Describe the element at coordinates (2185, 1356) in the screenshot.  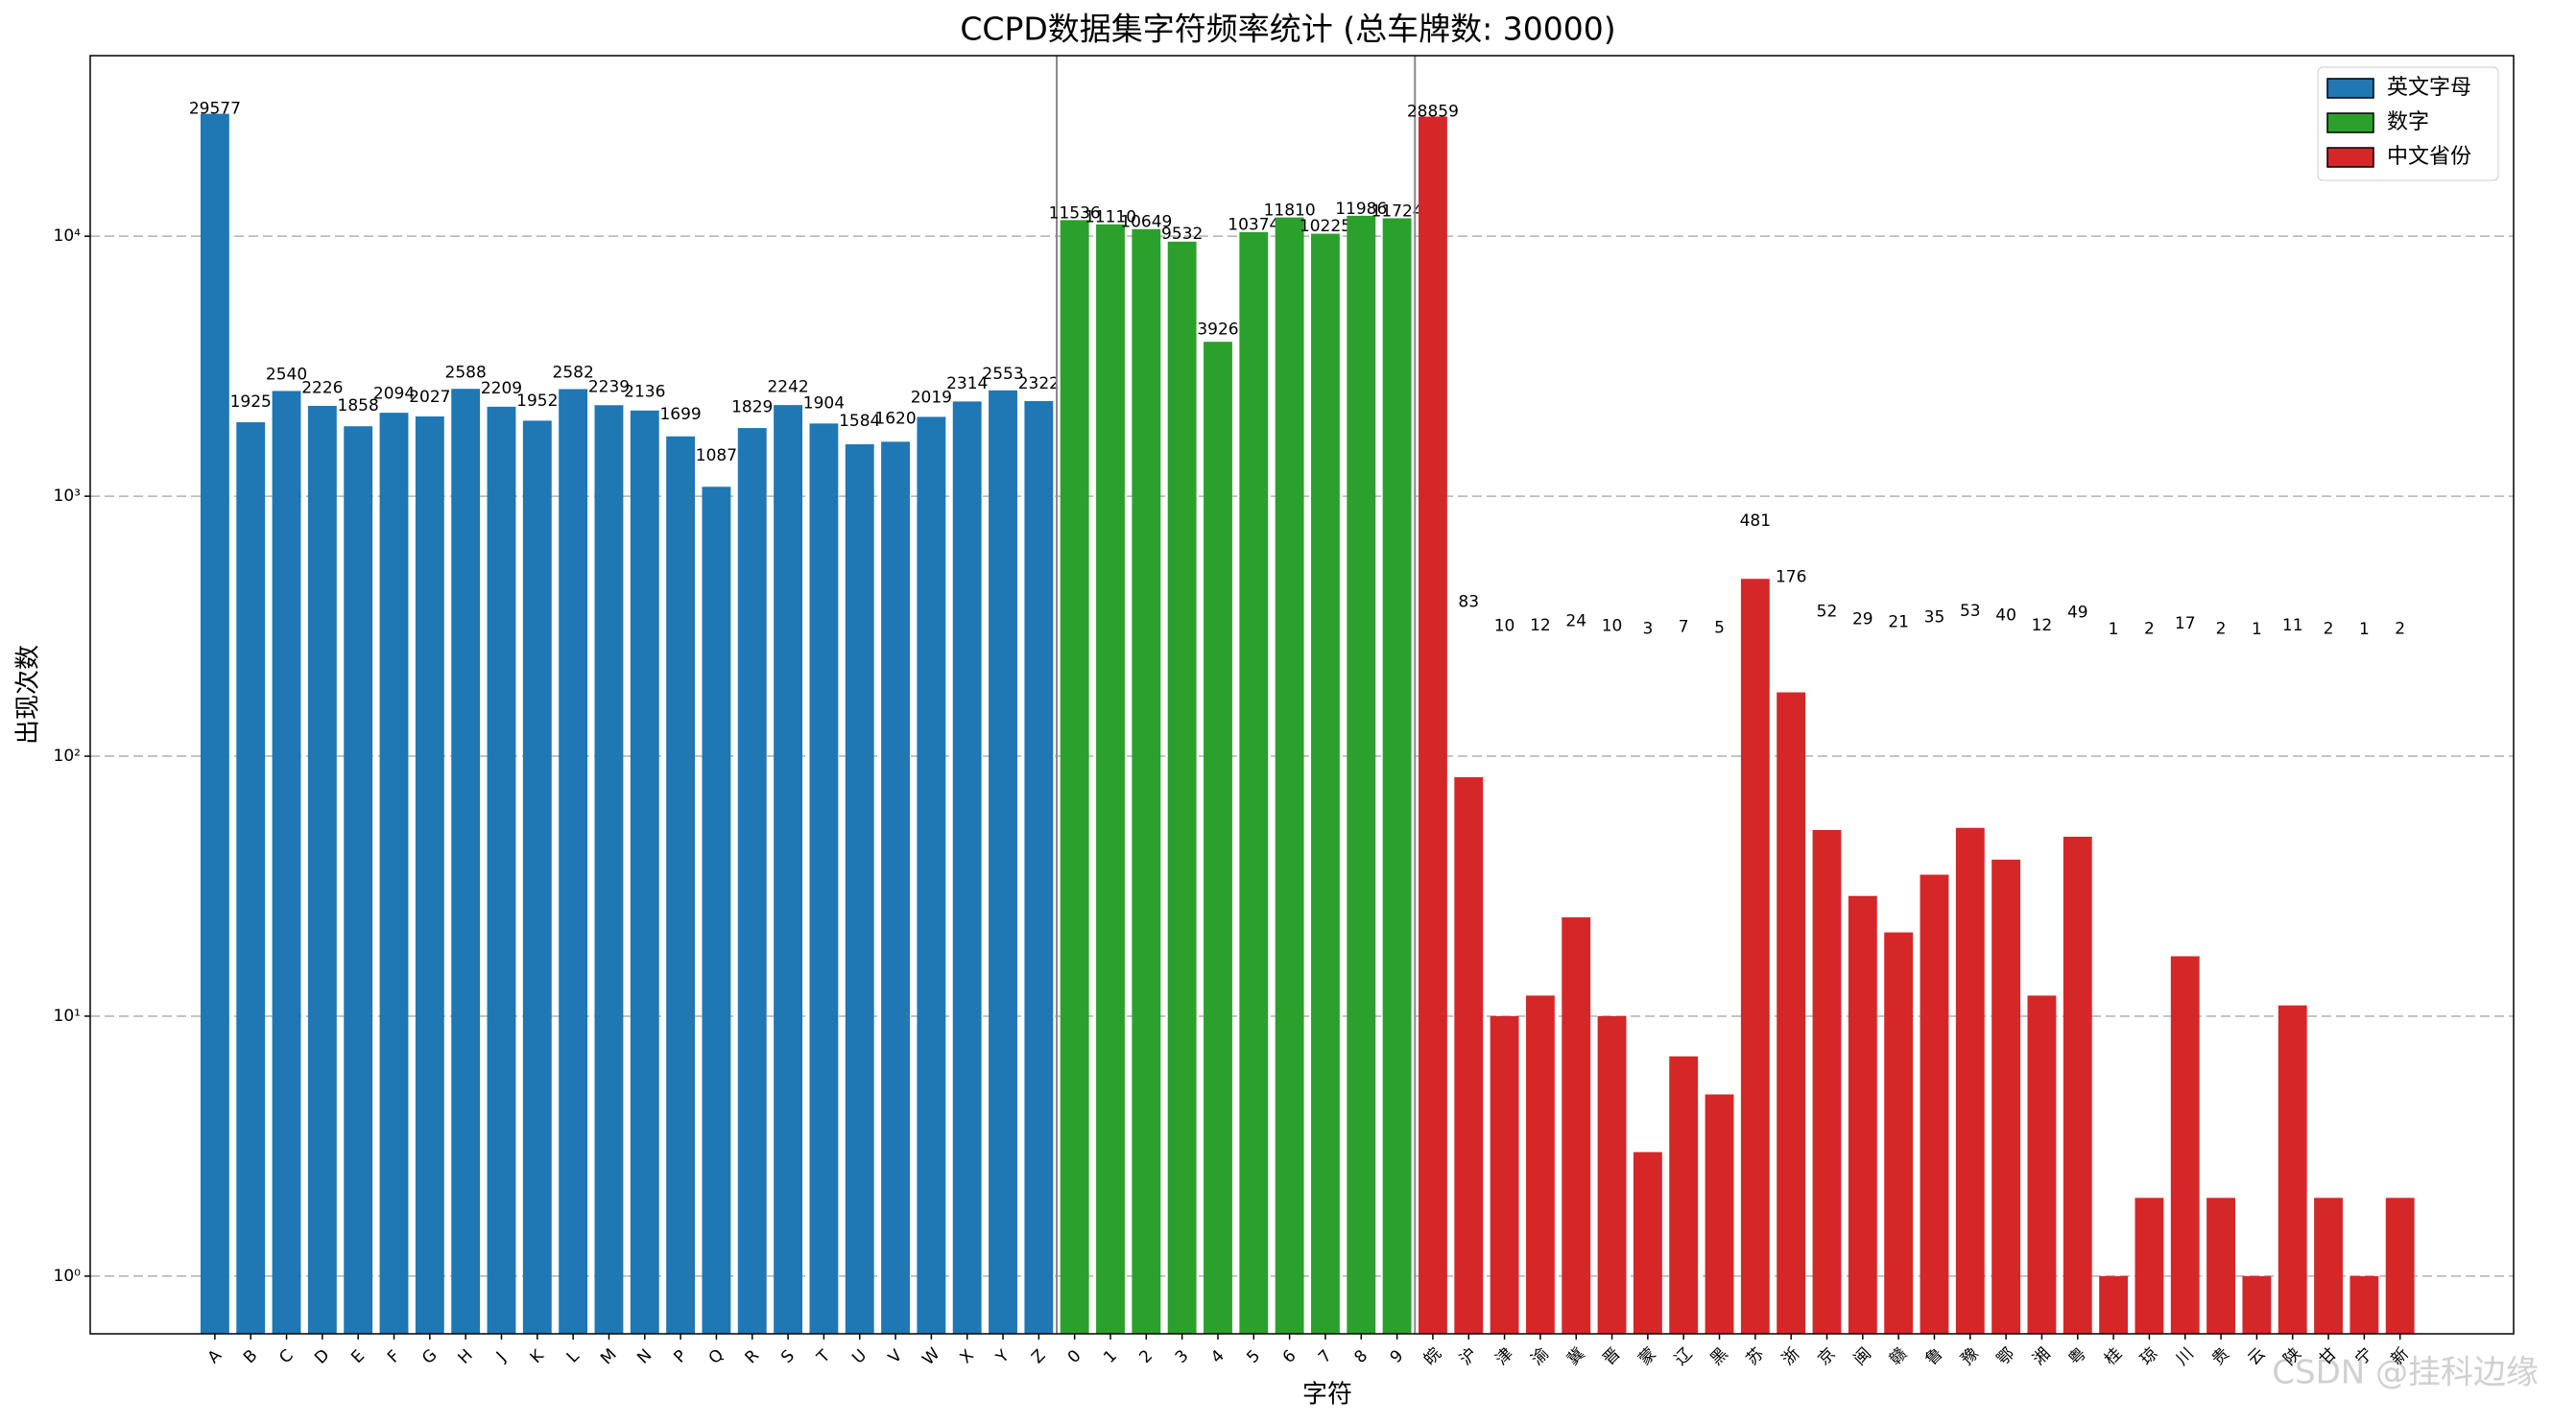
I see `x-tick-label: 川` at that location.